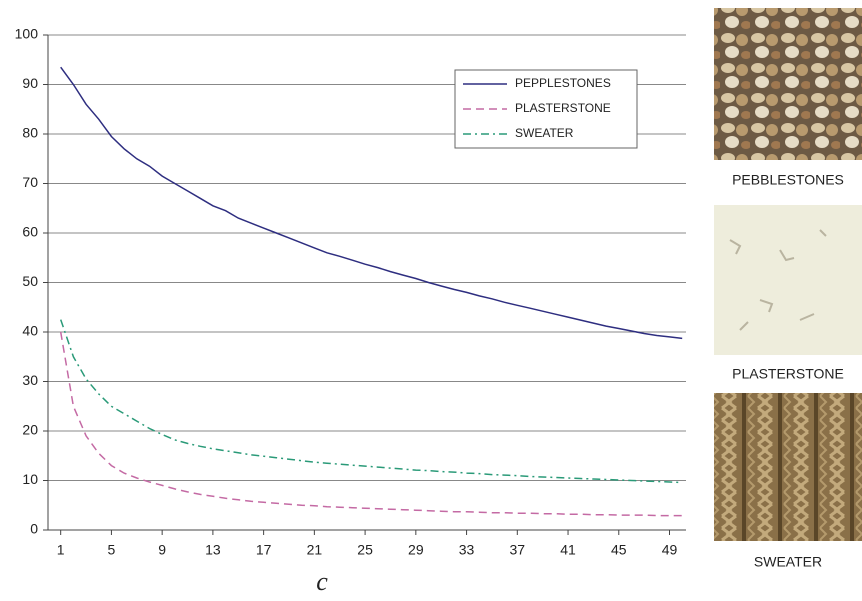 This screenshot has height=601, width=862. Describe the element at coordinates (670, 550) in the screenshot. I see `x-tick-label: 49` at that location.